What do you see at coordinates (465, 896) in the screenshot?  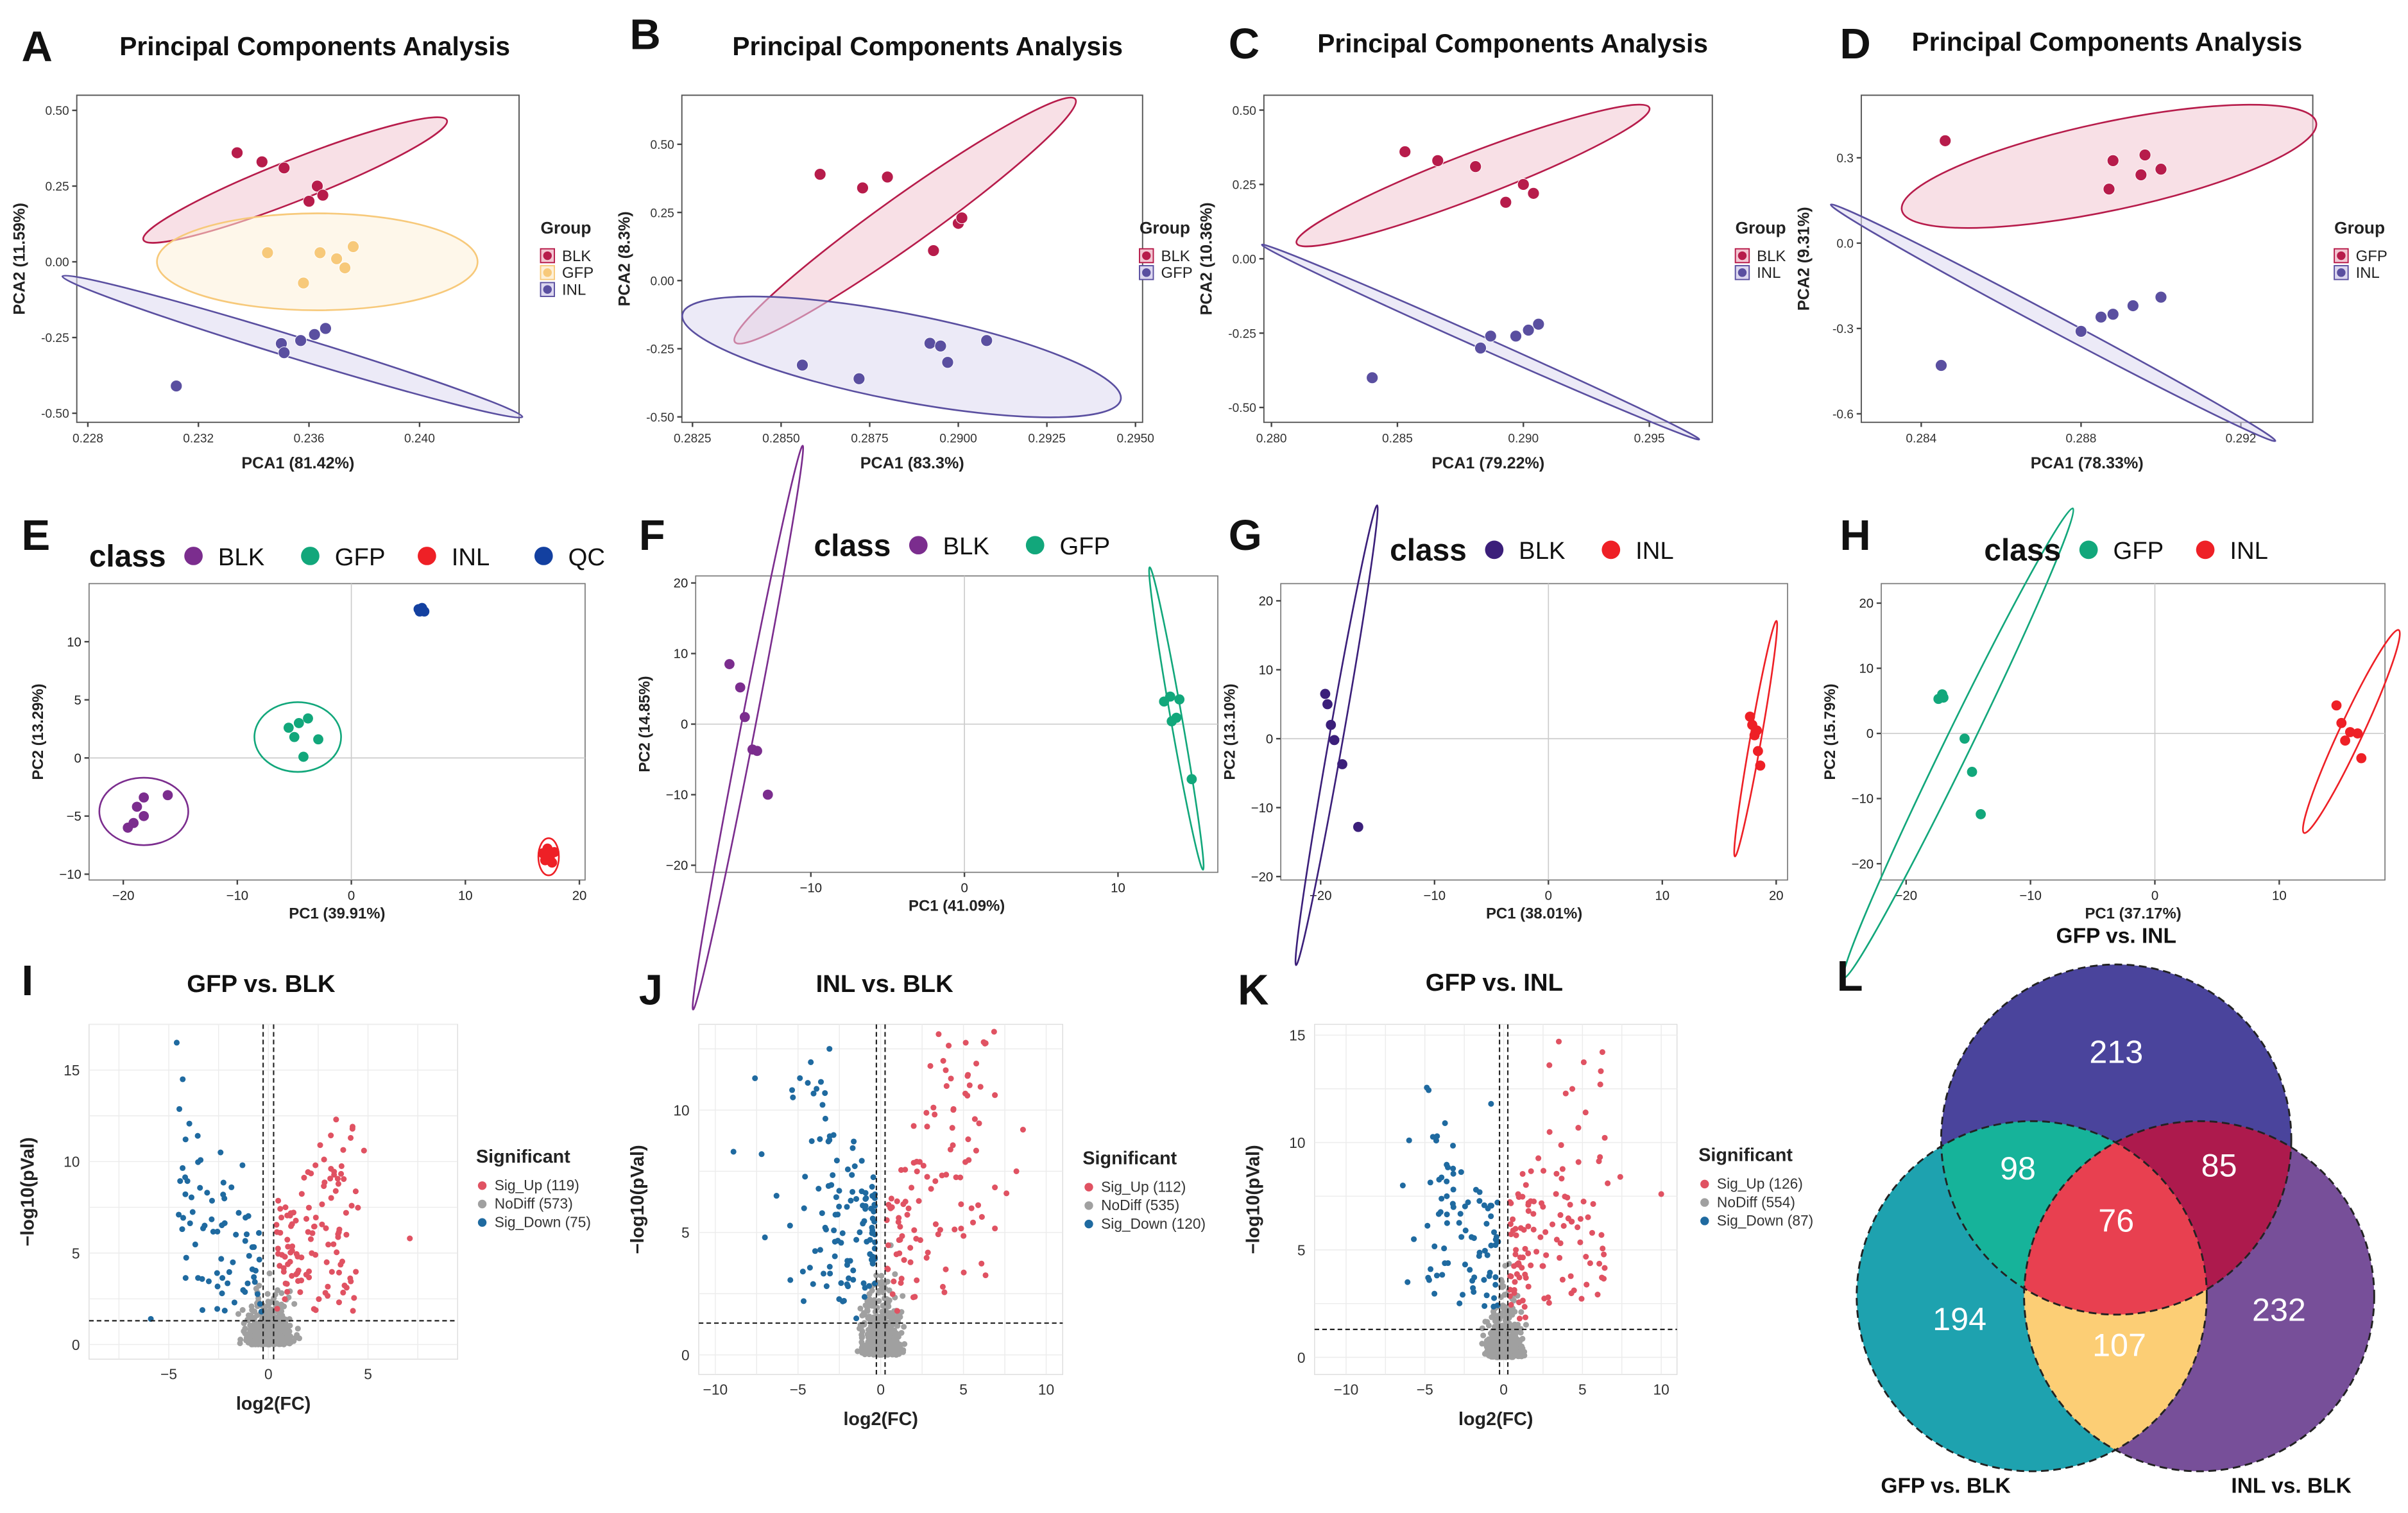 I see `x-tick-label: 10` at bounding box center [465, 896].